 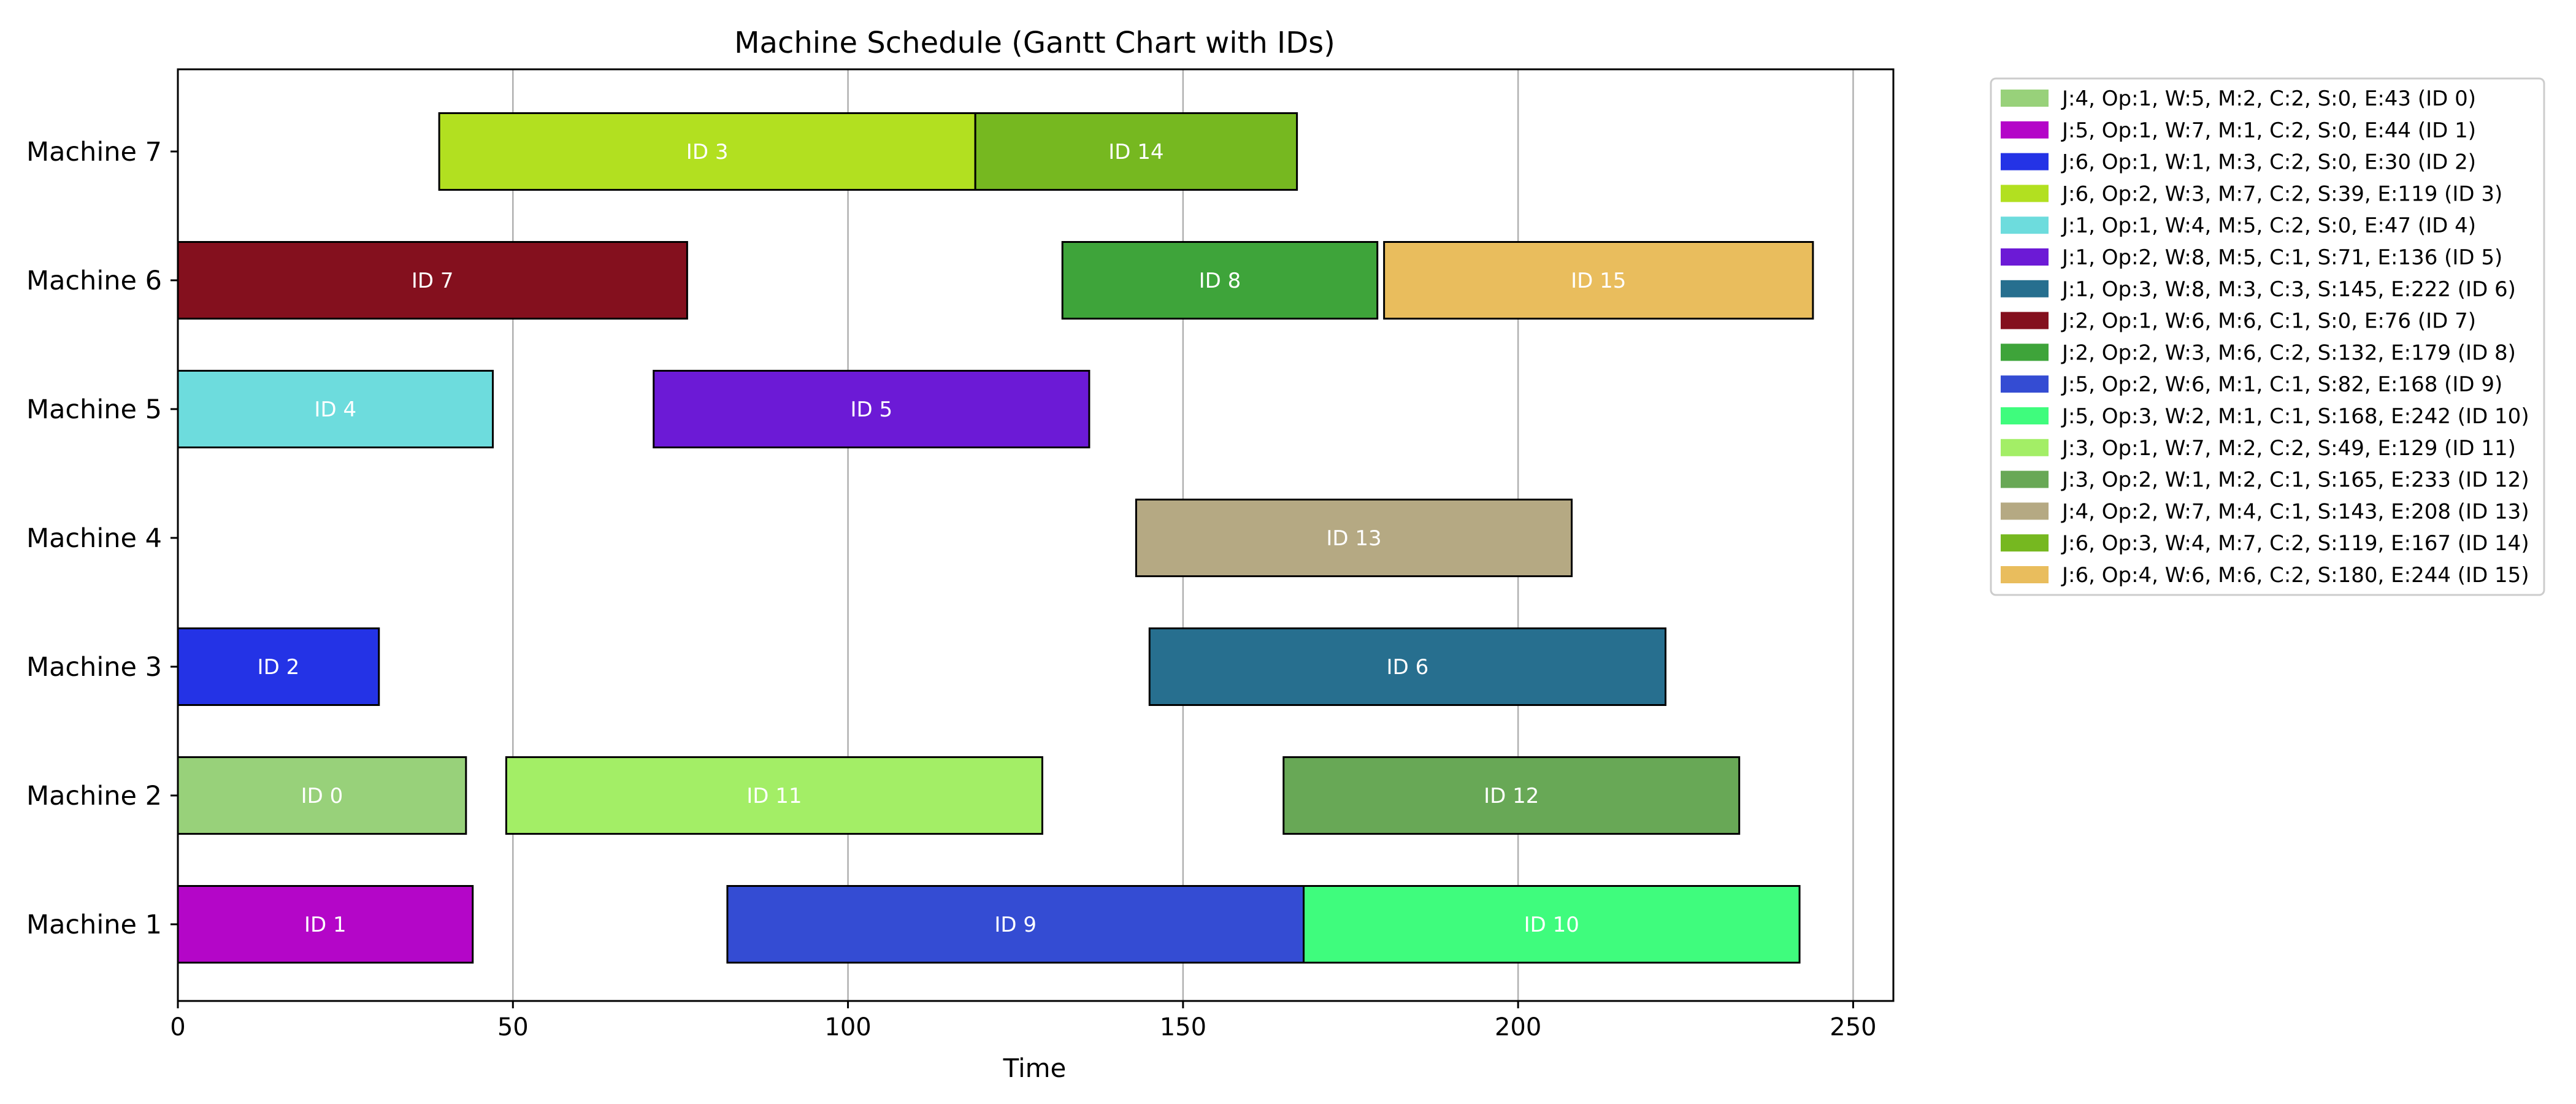 I want to click on task-bar-id-9: ID 9, so click(x=1015, y=924).